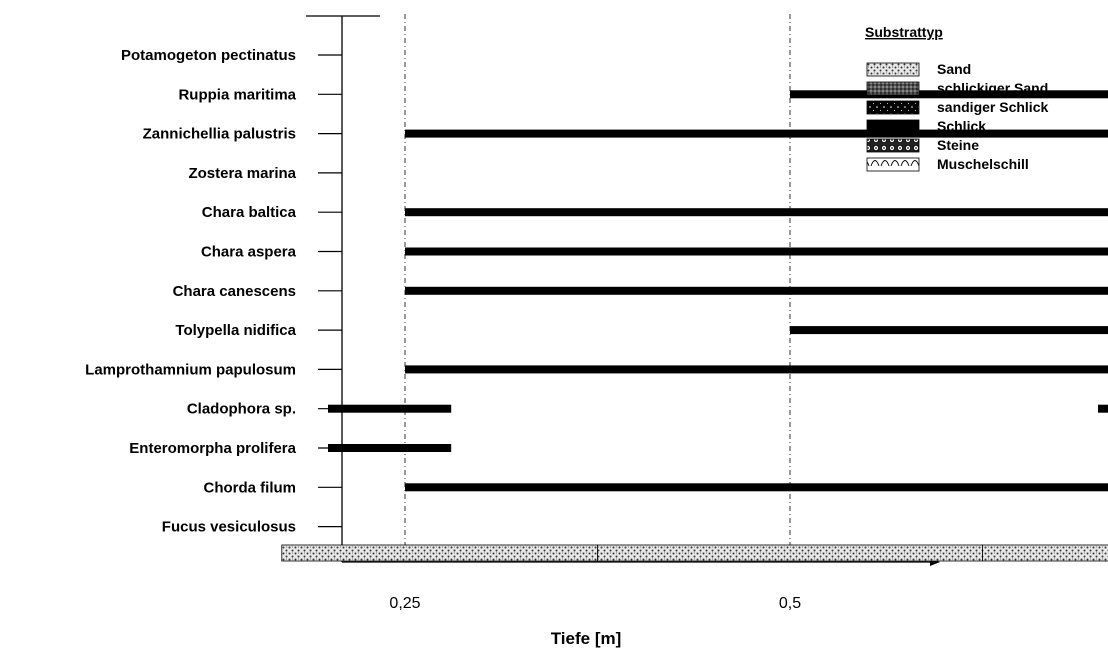  Describe the element at coordinates (235, 330) in the screenshot. I see `species-label: Tolypella nidifica` at that location.